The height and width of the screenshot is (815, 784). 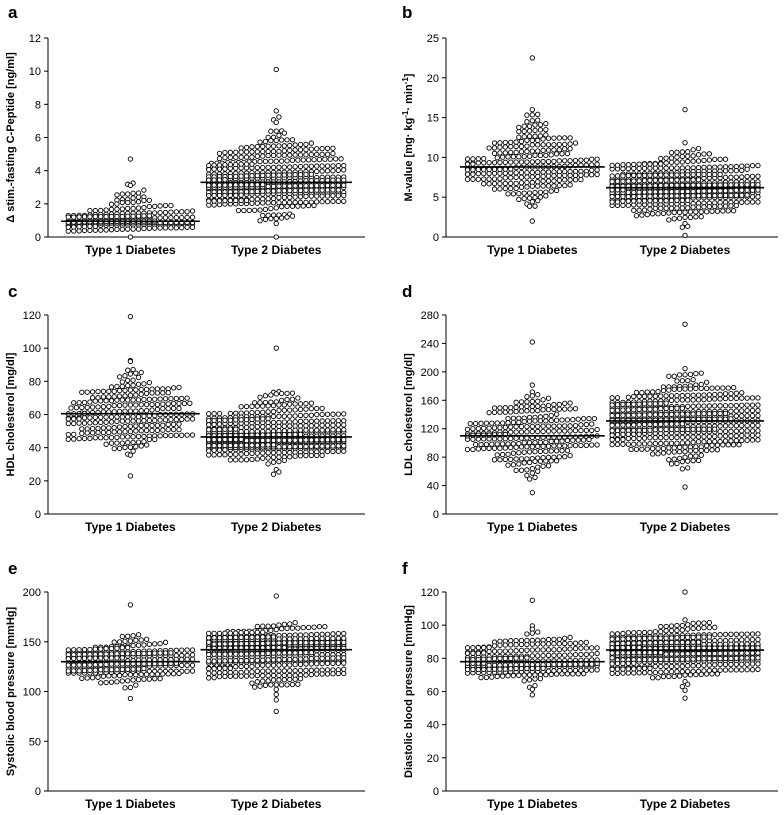 What do you see at coordinates (685, 250) in the screenshot?
I see `x-category-label: Type 2 Diabetes` at bounding box center [685, 250].